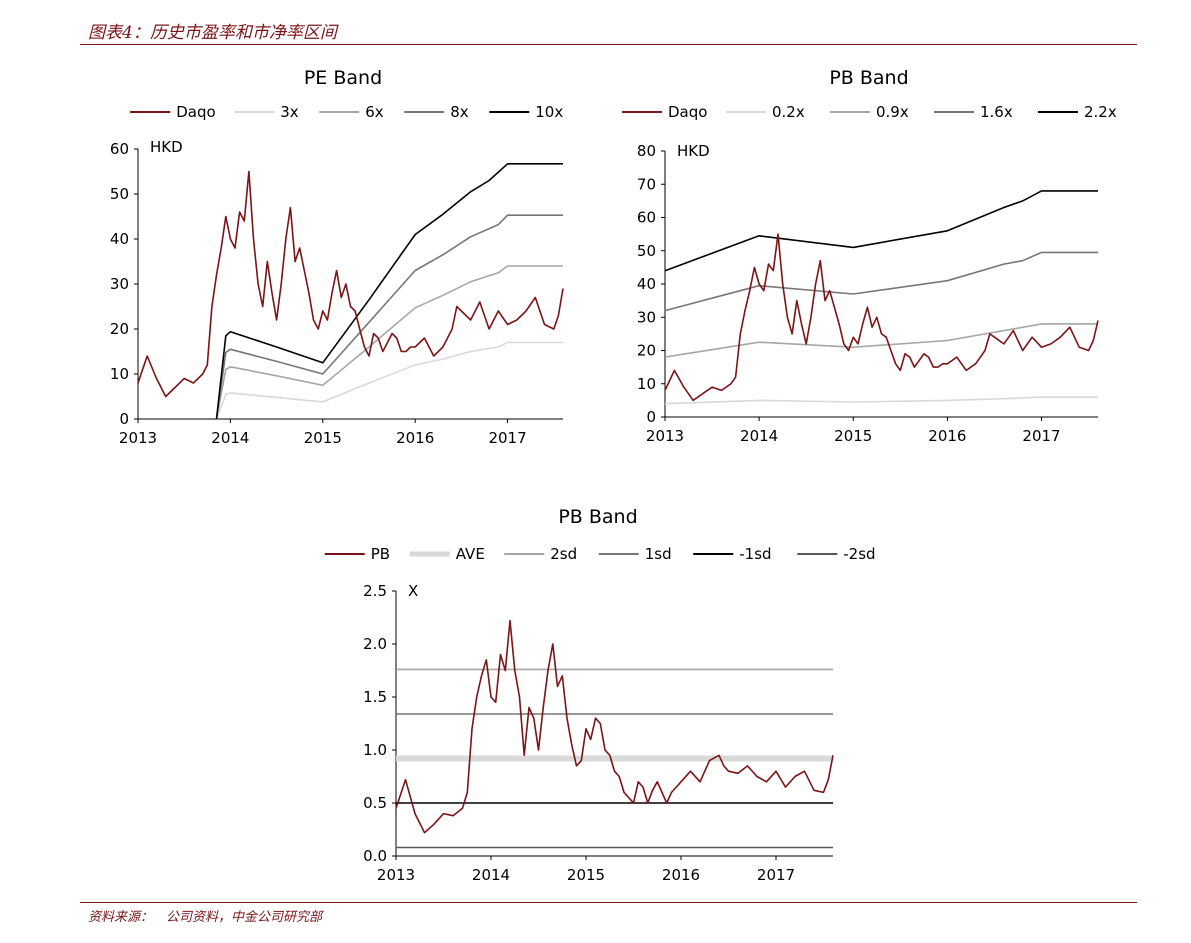 The height and width of the screenshot is (943, 1191). I want to click on y-tick-label: 2.0, so click(375, 644).